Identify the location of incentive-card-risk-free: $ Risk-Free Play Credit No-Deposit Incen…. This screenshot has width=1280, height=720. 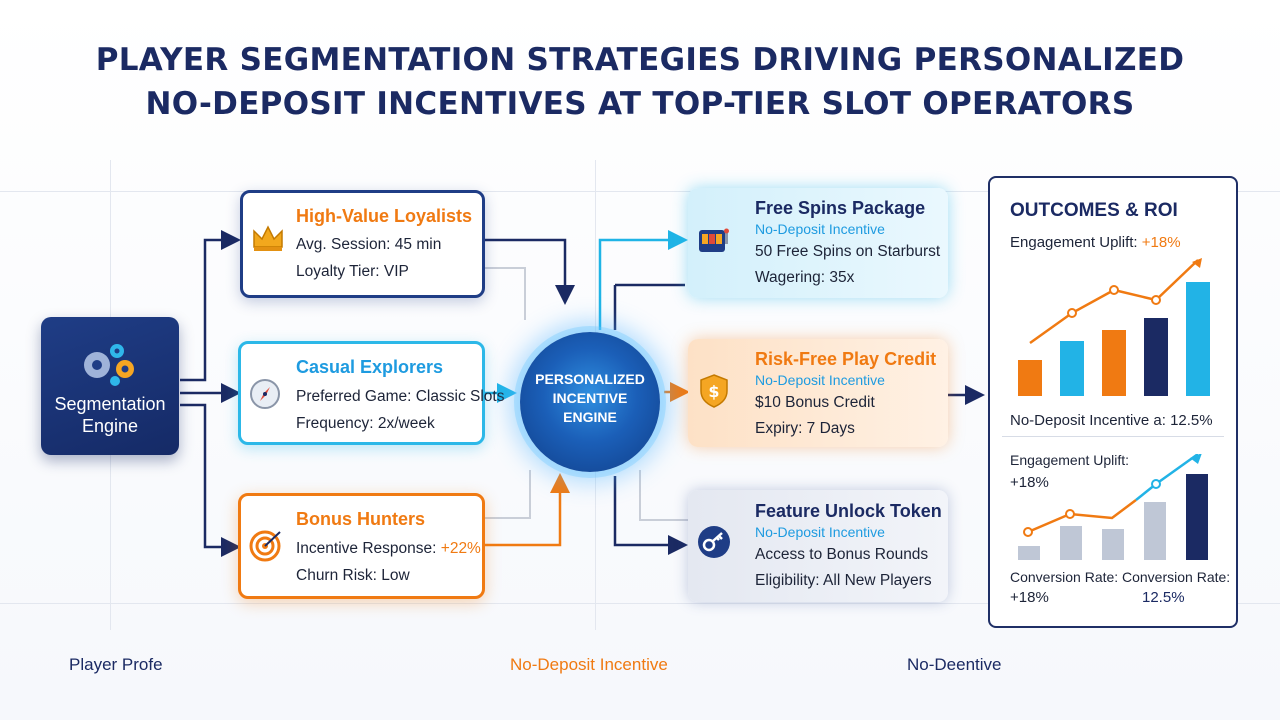
(818, 393).